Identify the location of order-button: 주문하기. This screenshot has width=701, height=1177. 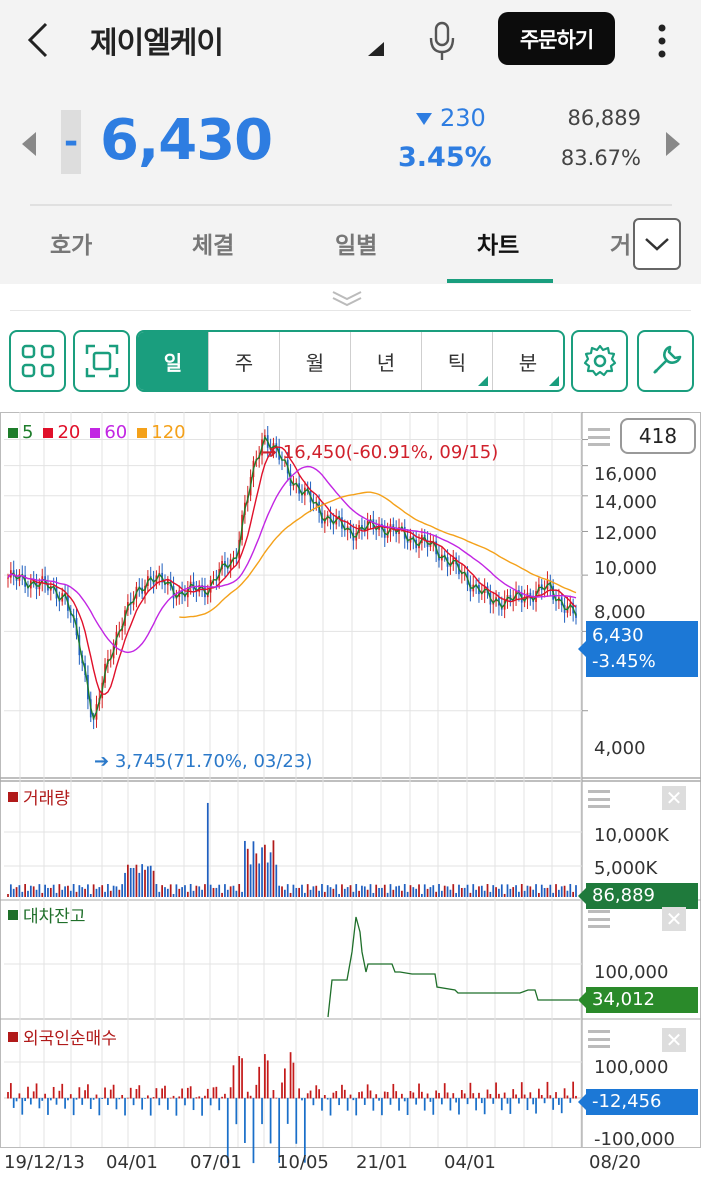
(556, 38).